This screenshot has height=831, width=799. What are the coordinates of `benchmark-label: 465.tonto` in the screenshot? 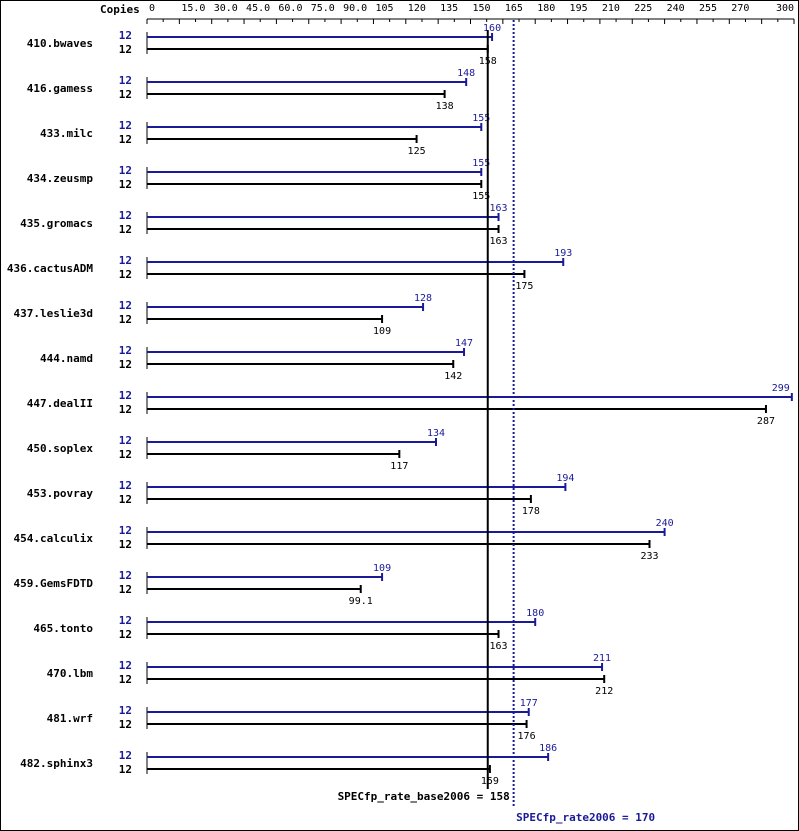 It's located at (63, 628).